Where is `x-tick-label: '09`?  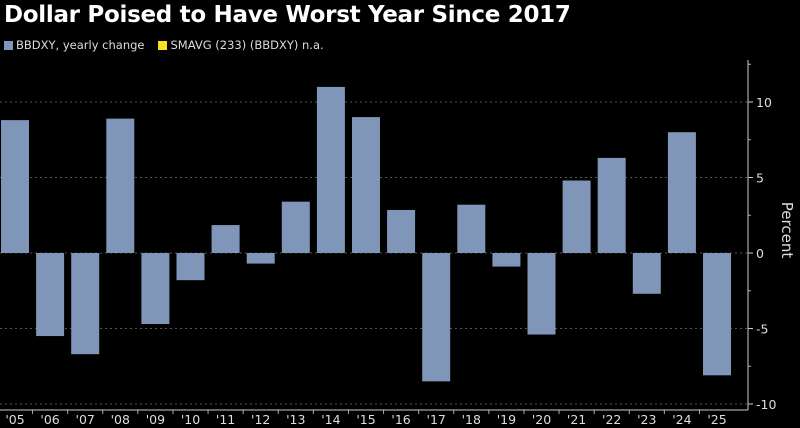 x-tick-label: '09 is located at coordinates (155, 419).